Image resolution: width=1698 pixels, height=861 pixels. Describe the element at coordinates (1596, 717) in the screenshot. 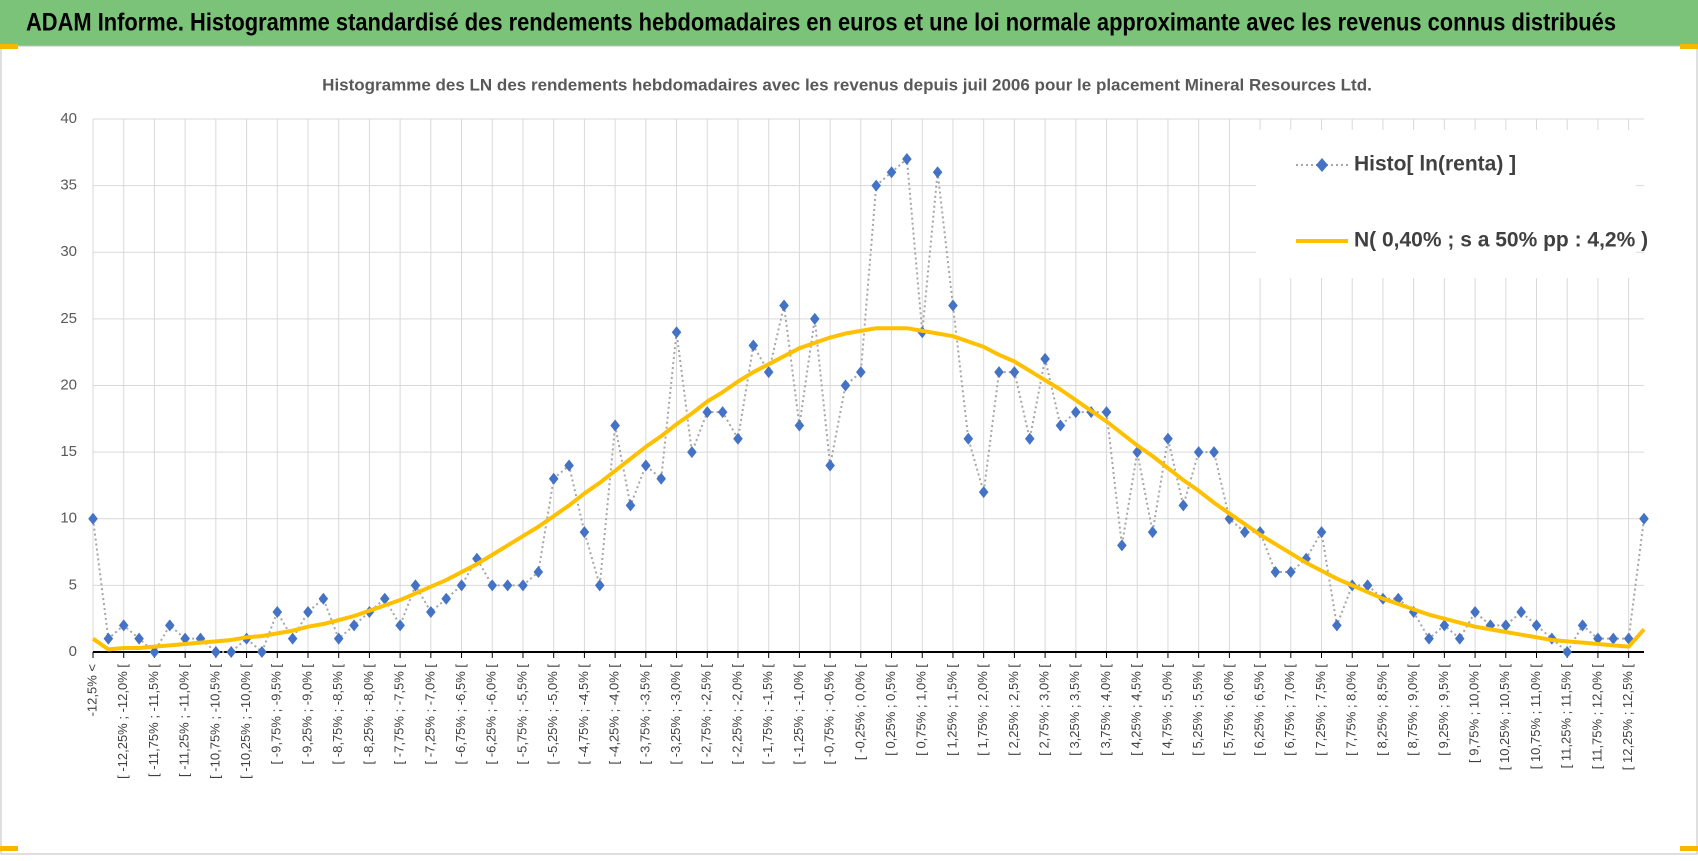

I see `x-tick-label: [ 11,75% ; 12,0% [` at that location.